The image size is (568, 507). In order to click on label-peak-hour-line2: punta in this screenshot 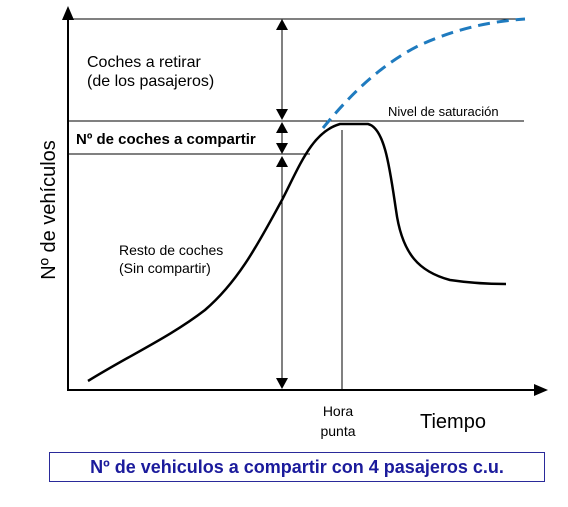, I will do `click(337, 431)`.